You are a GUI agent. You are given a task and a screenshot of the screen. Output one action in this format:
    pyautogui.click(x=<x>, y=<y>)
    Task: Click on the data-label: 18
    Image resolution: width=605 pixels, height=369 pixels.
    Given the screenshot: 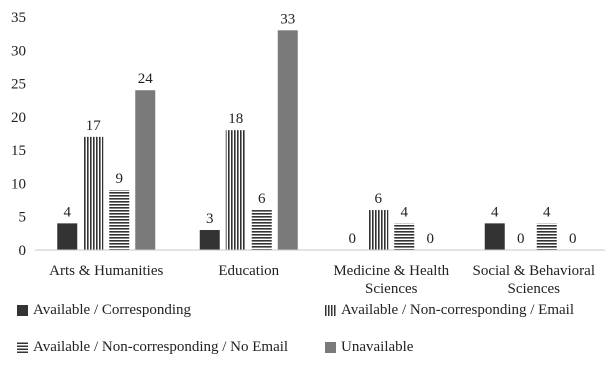 What is the action you would take?
    pyautogui.click(x=235, y=119)
    